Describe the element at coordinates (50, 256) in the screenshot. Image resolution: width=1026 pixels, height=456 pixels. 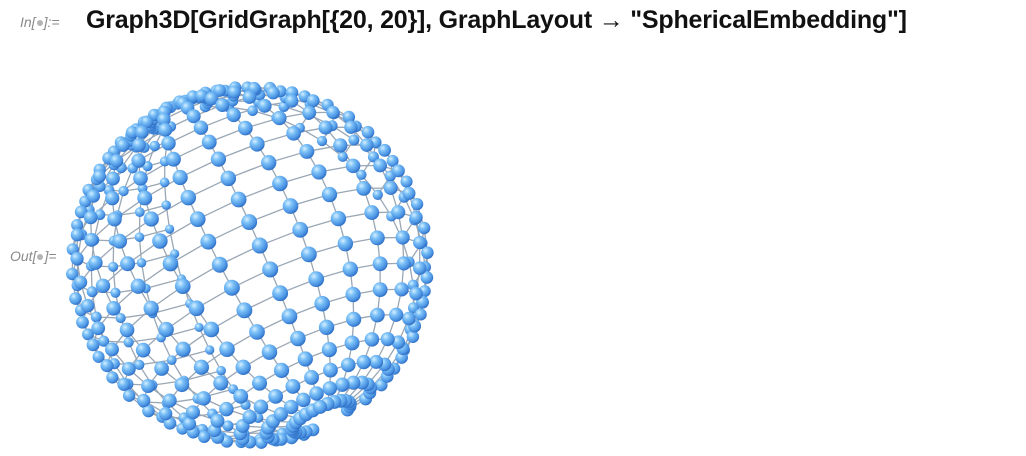
I see `output-label-suffix: ]=` at that location.